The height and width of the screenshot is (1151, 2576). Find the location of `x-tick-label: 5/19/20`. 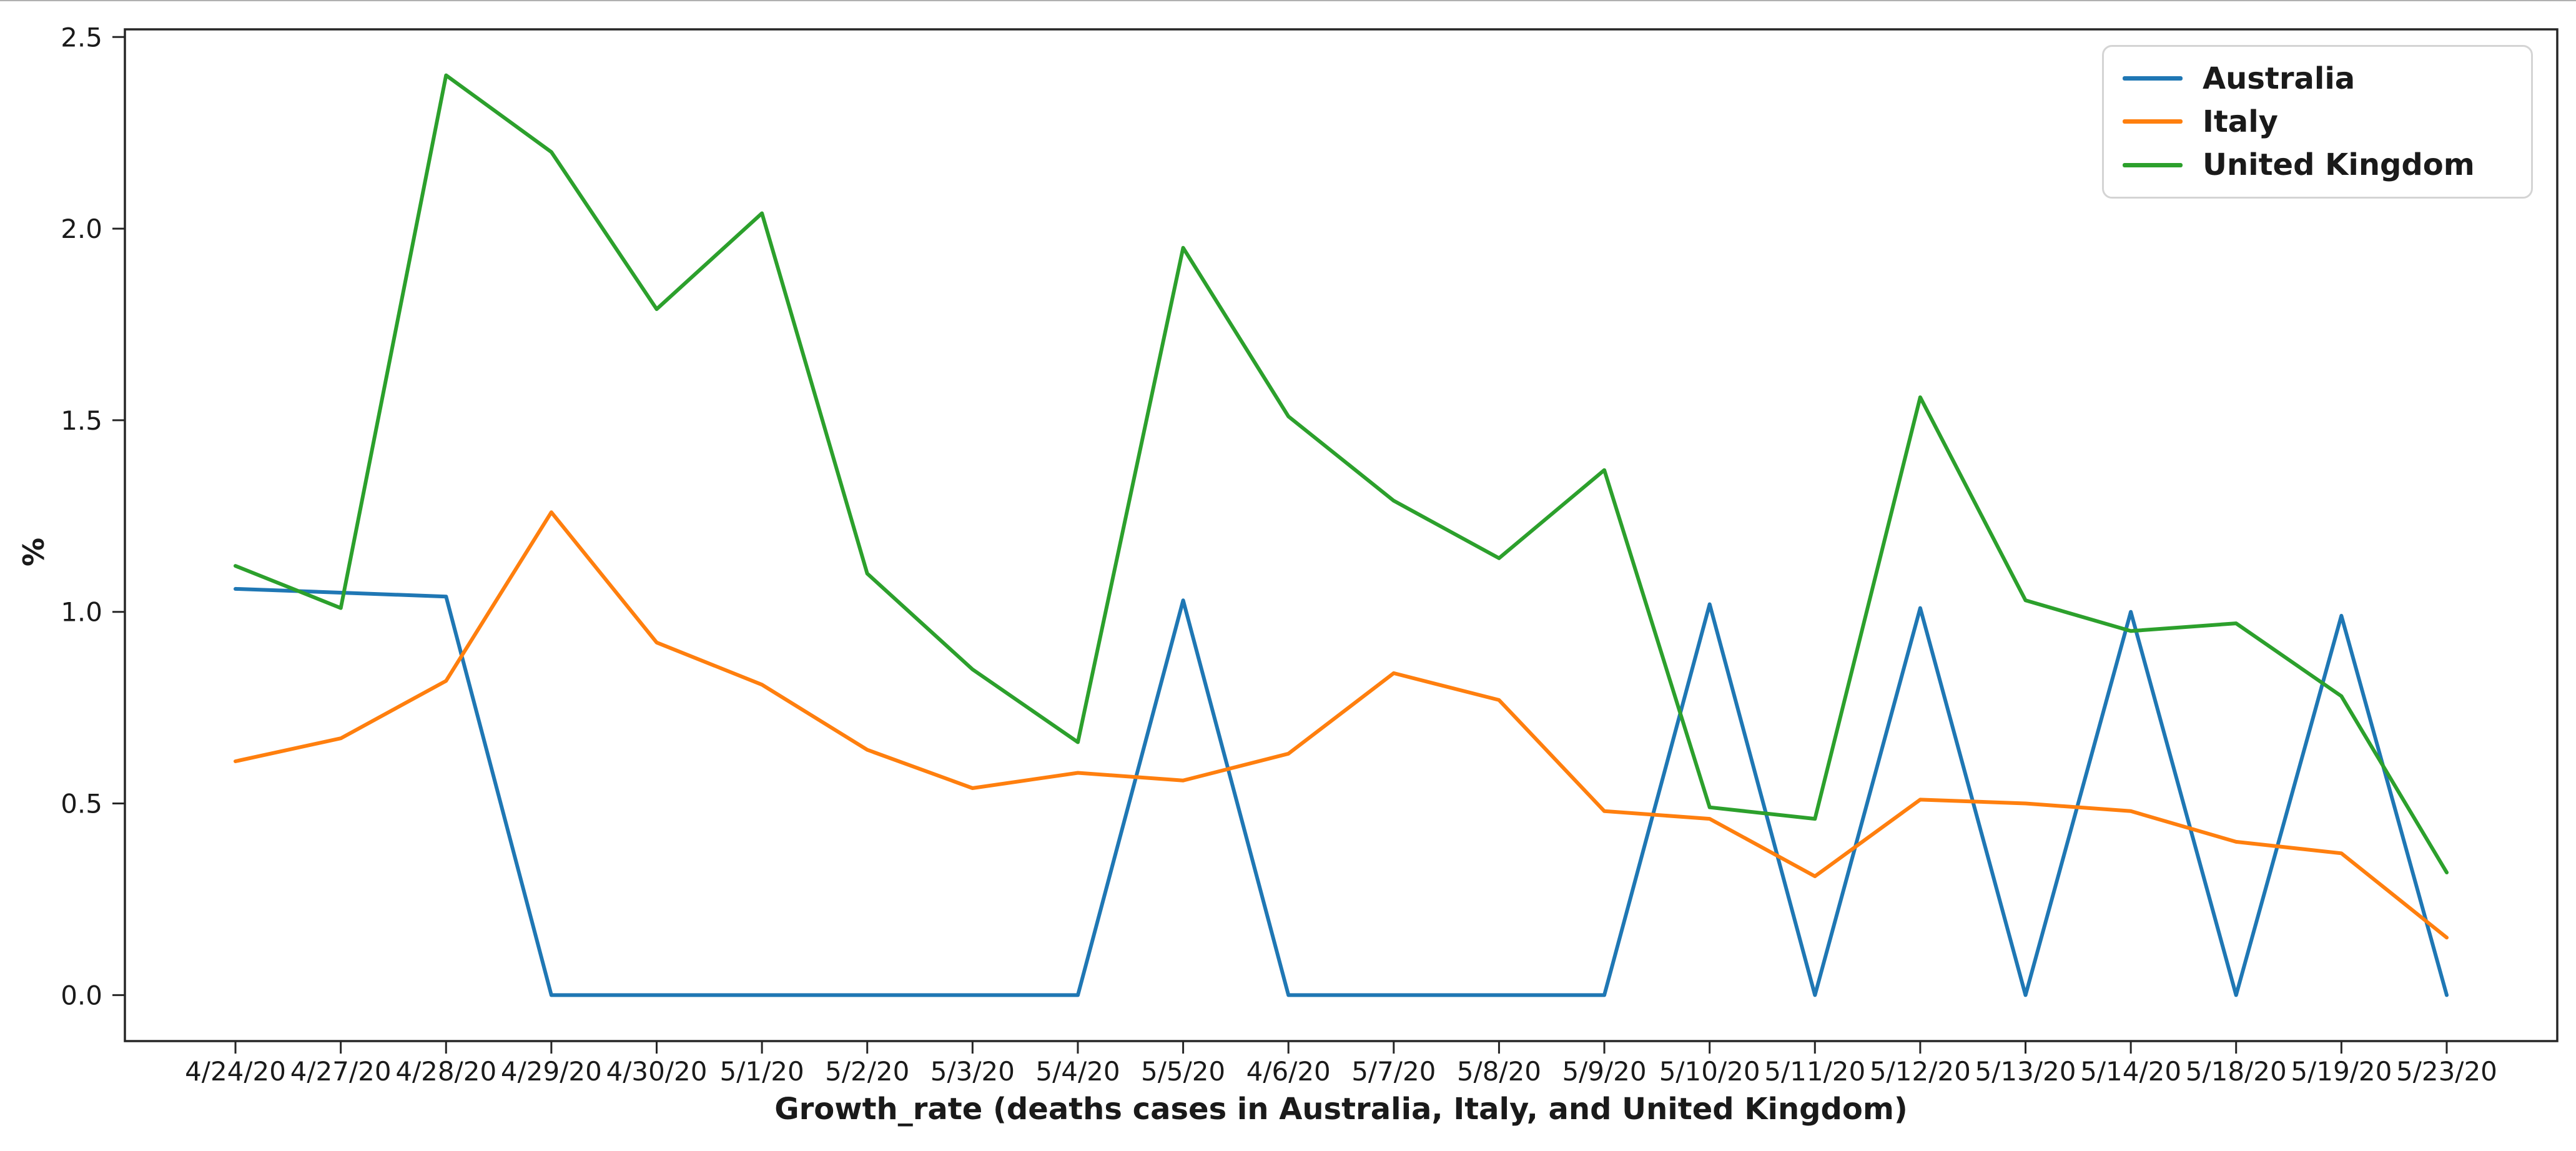

x-tick-label: 5/19/20 is located at coordinates (2342, 1071).